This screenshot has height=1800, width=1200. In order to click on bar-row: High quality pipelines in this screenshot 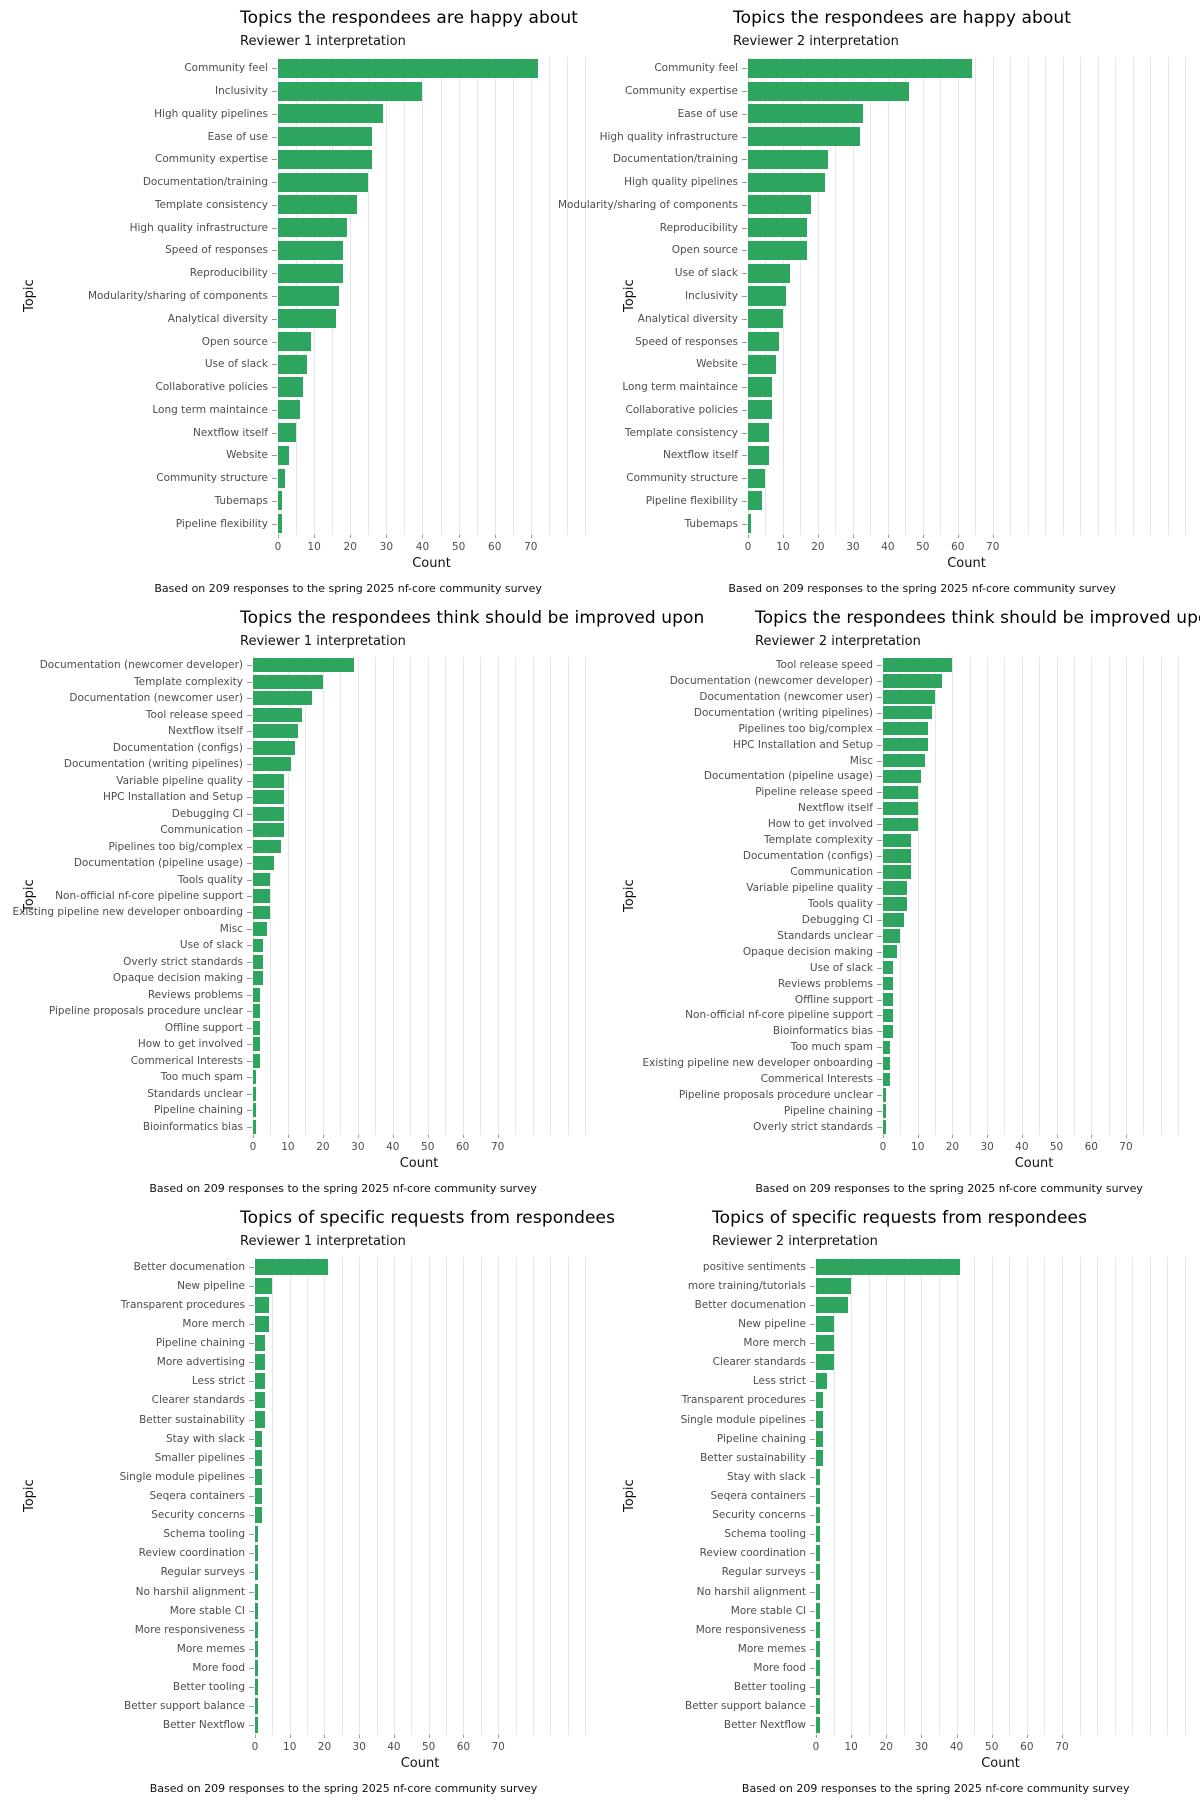, I will do `click(369, 114)`.